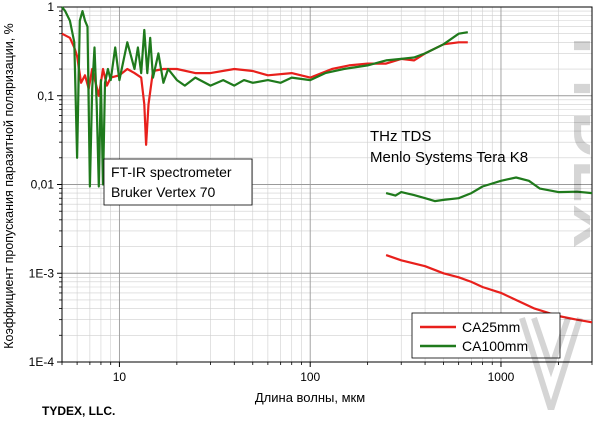  I want to click on legend-box, so click(486, 335).